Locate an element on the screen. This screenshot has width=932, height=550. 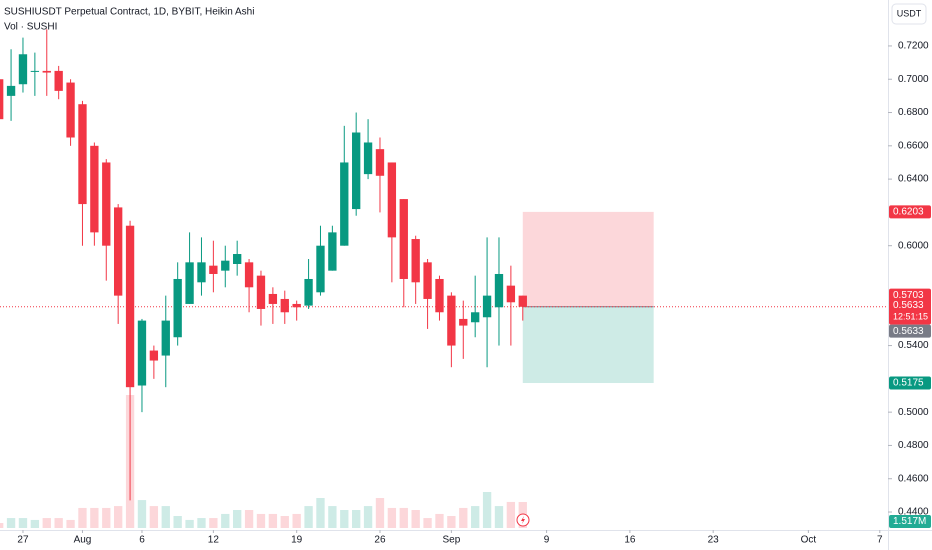
stop-zone is located at coordinates (588, 345).